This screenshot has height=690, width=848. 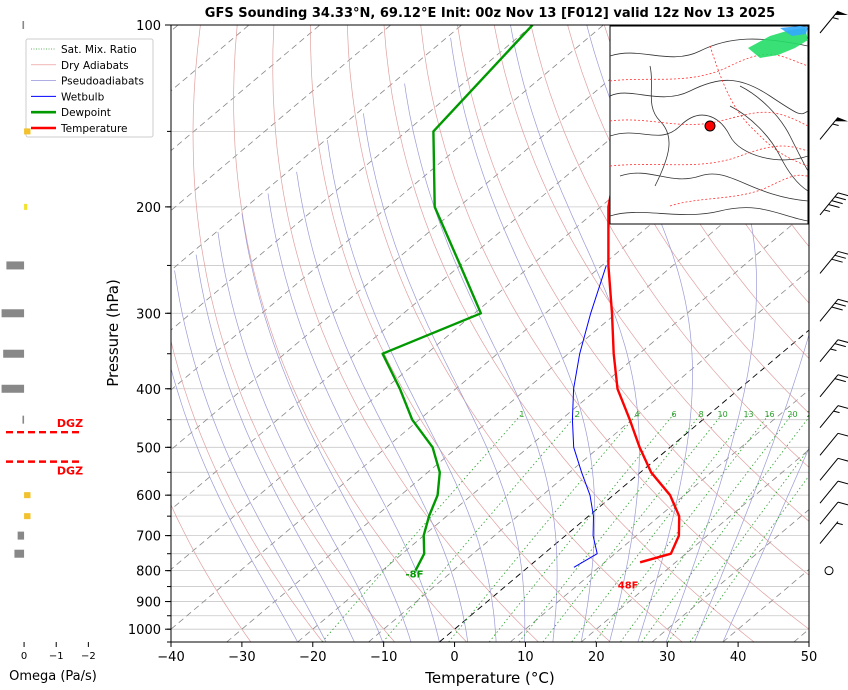 I want to click on surface-temperature-label: 48F, so click(x=628, y=585).